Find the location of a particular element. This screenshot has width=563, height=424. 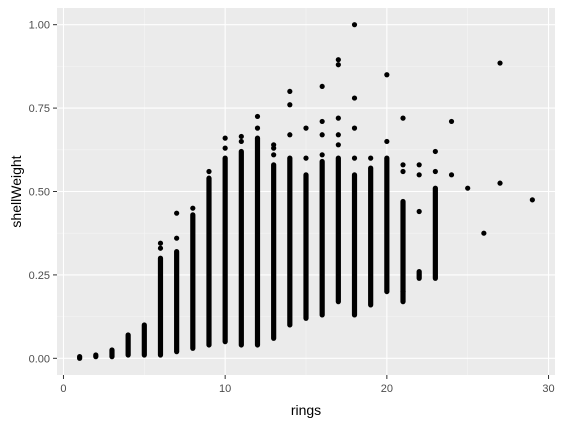

x-tick-label: 30 is located at coordinates (548, 389).